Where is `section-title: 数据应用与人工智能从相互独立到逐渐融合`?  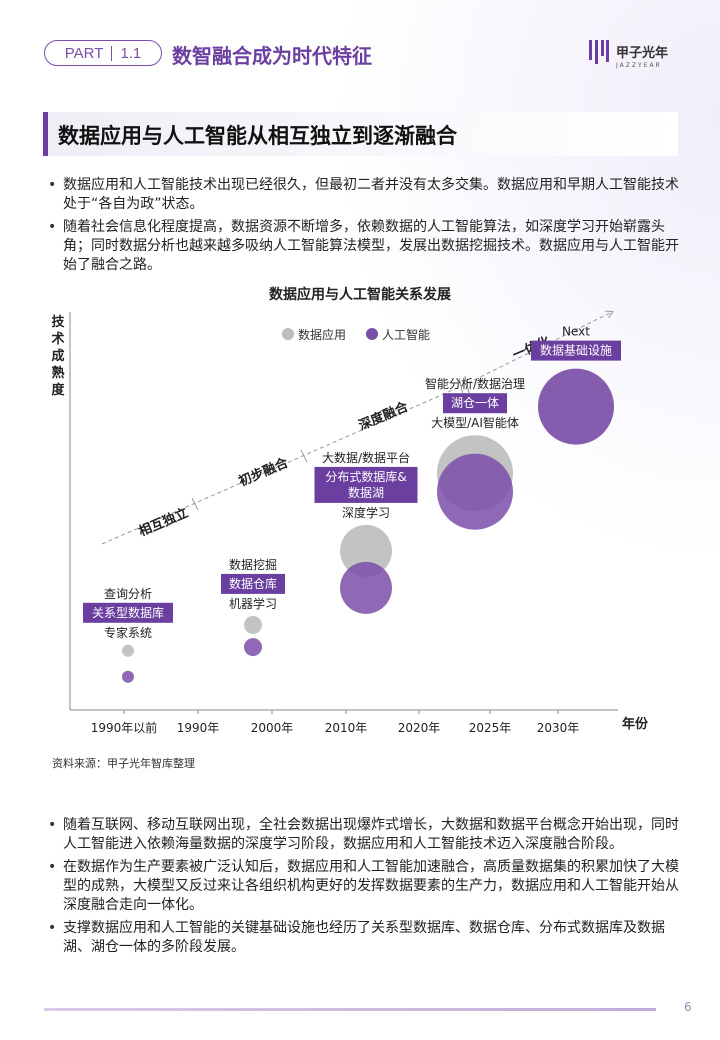 section-title: 数据应用与人工智能从相互独立到逐渐融合 is located at coordinates (257, 136).